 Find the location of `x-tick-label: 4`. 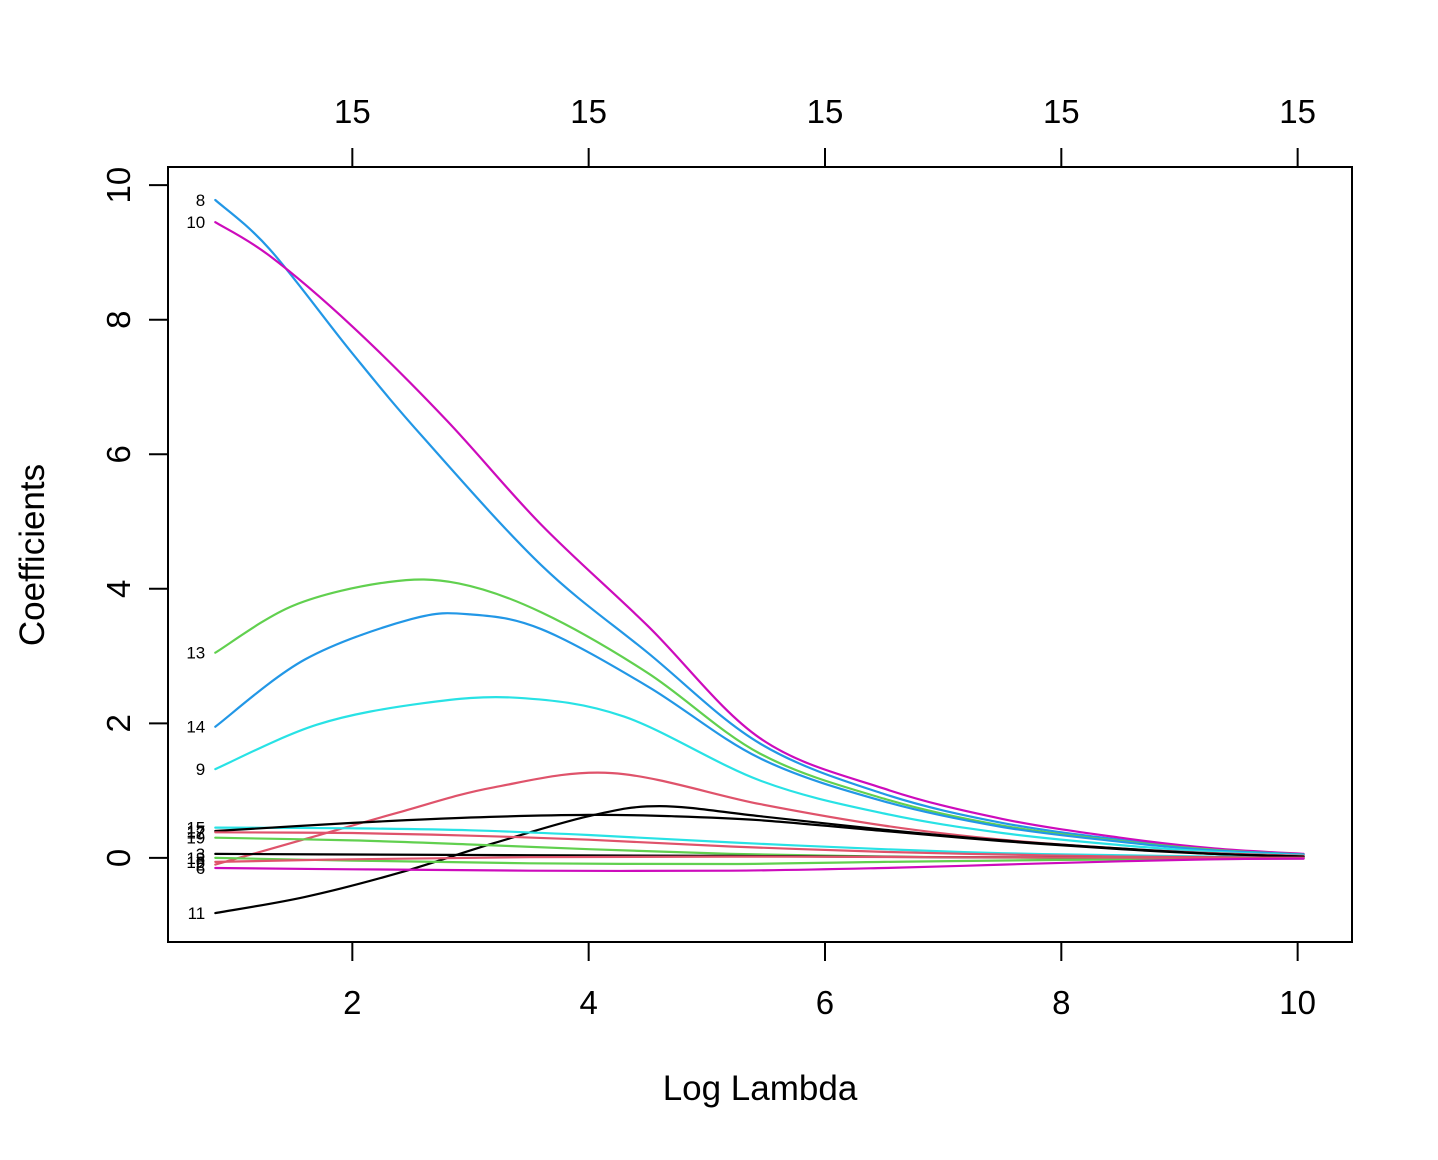

x-tick-label: 4 is located at coordinates (588, 1002).